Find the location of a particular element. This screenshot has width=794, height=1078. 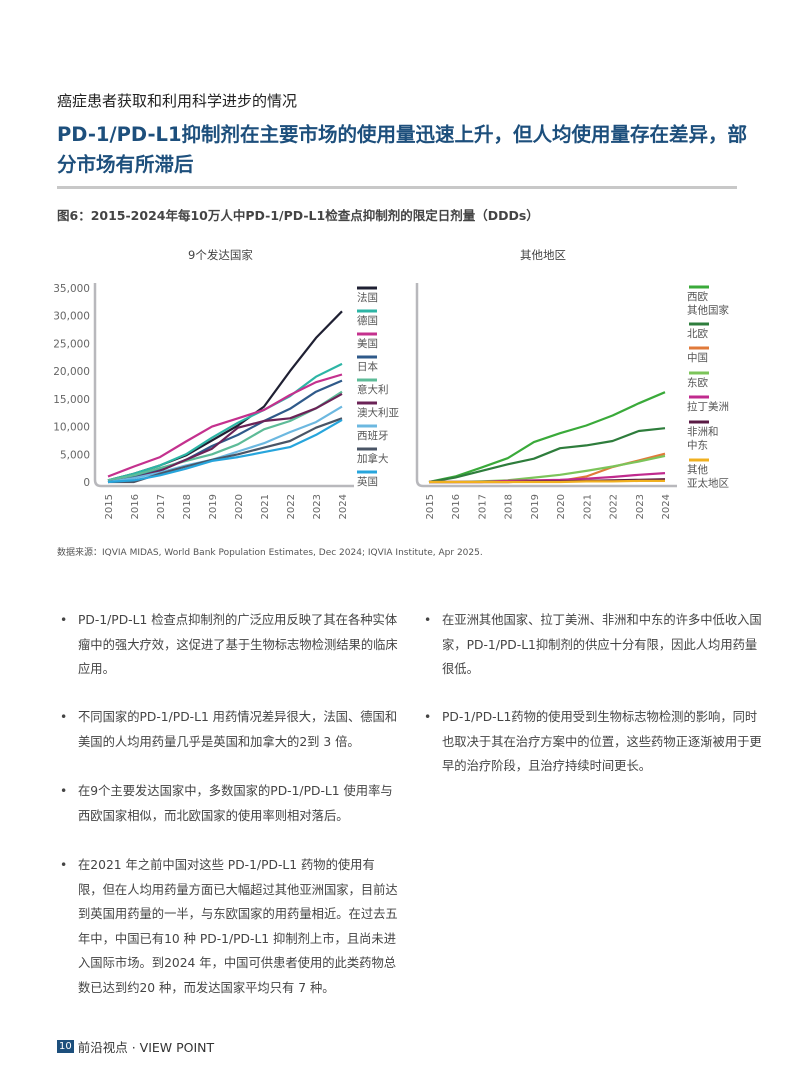

series-line-意大利 is located at coordinates (225, 436).